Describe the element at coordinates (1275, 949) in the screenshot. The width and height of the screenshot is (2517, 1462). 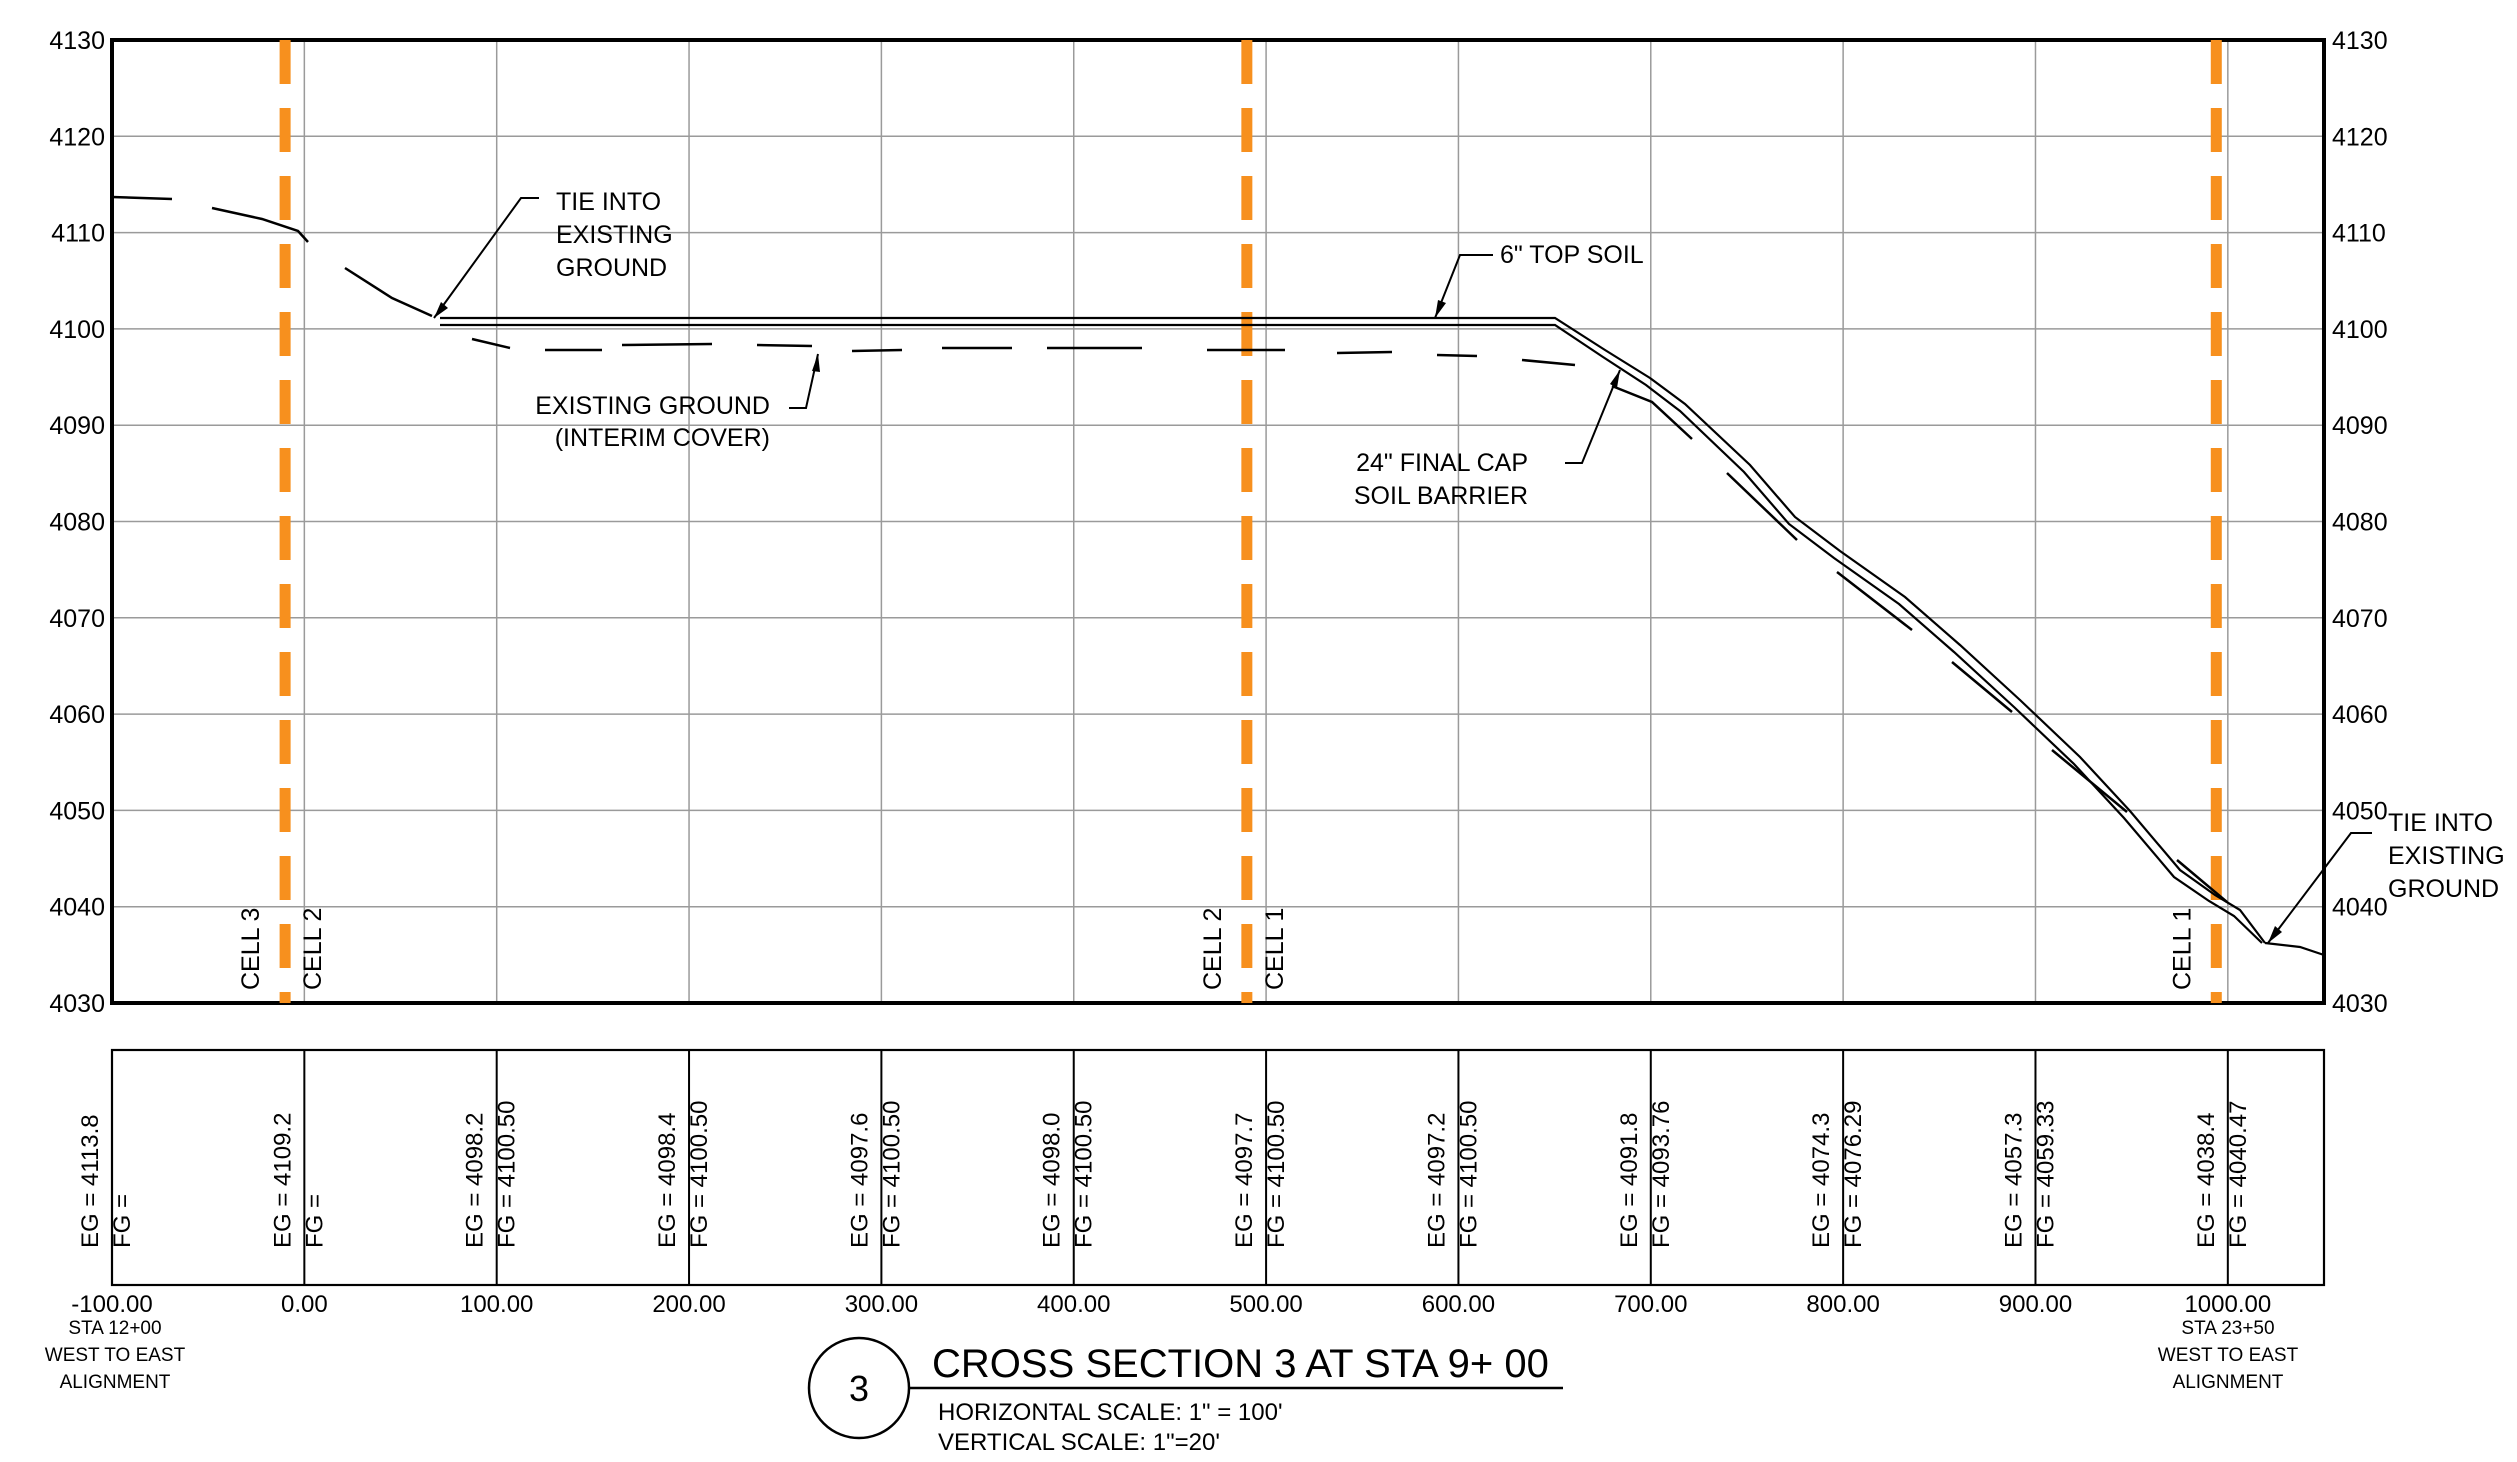
I see `cell-label-right: CELL 1` at that location.